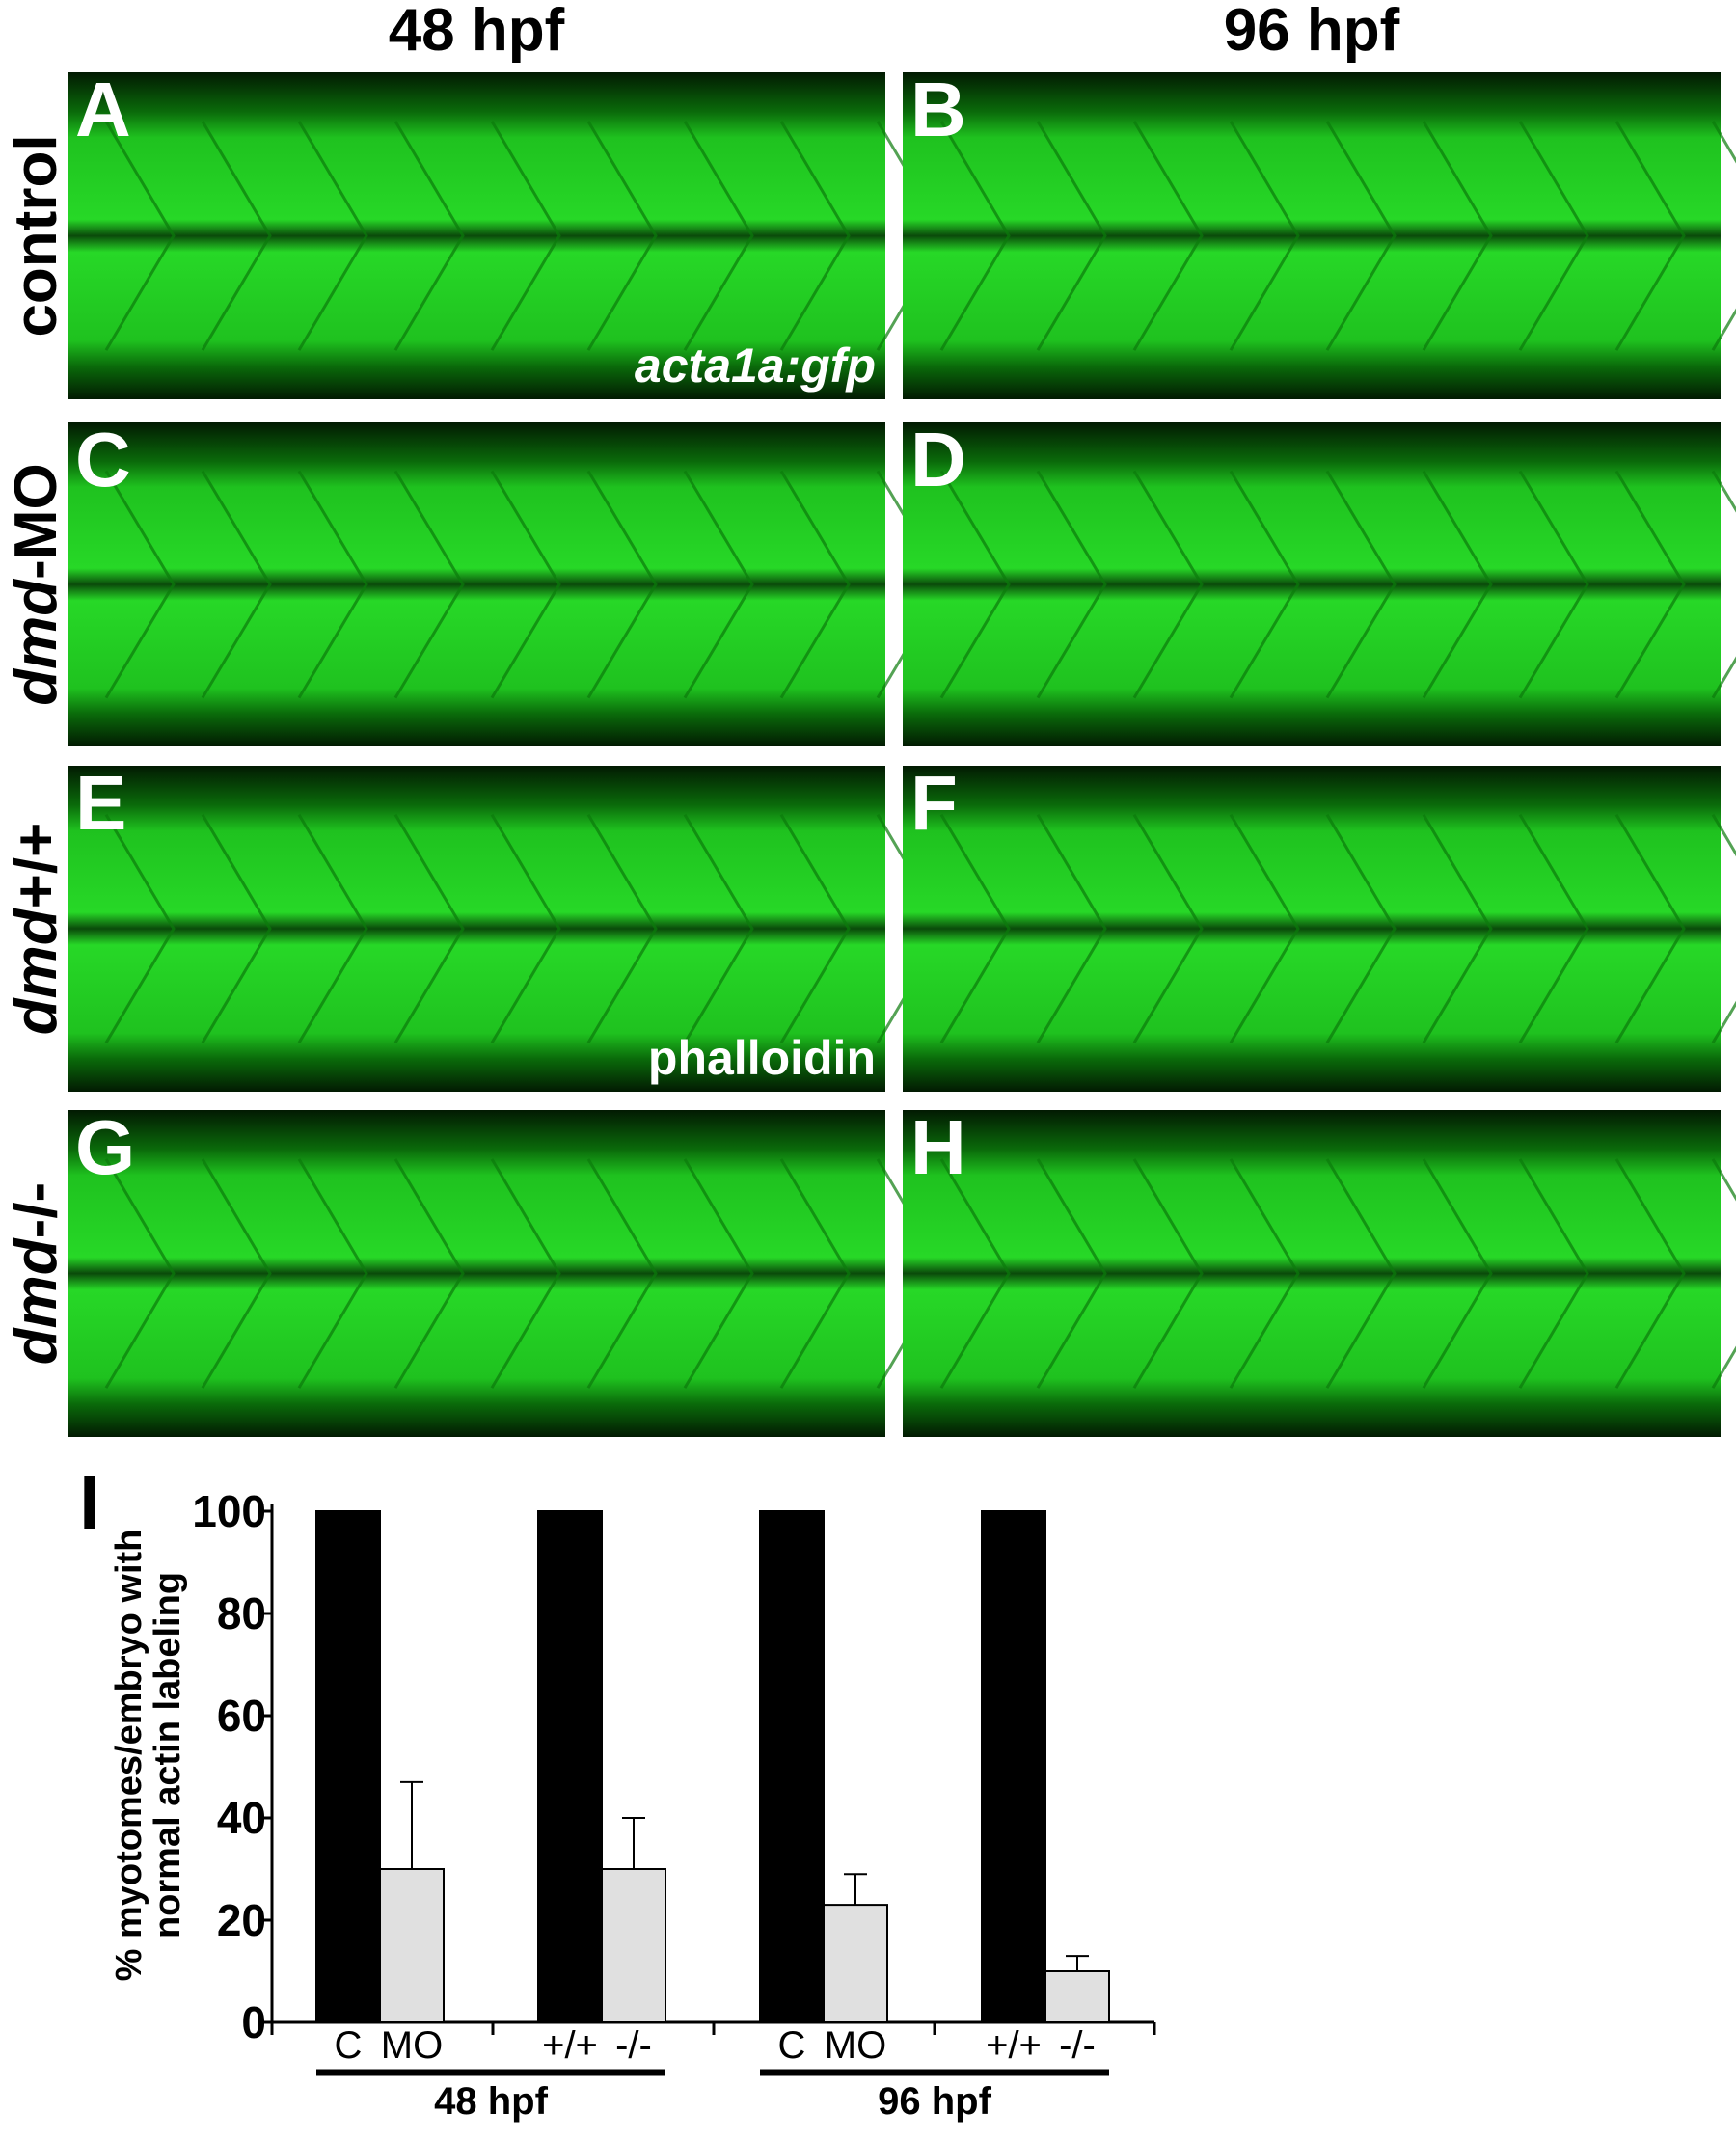  What do you see at coordinates (103, 110) in the screenshot?
I see `panel-letter: A` at bounding box center [103, 110].